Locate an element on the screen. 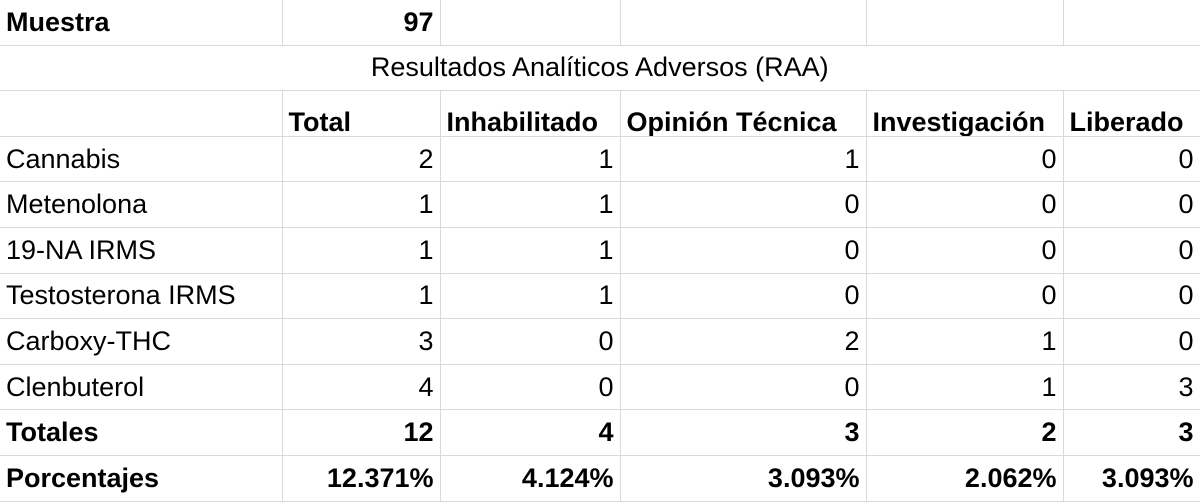 Image resolution: width=1200 pixels, height=502 pixels. row-label-cell: Carboxy-THC is located at coordinates (141, 341).